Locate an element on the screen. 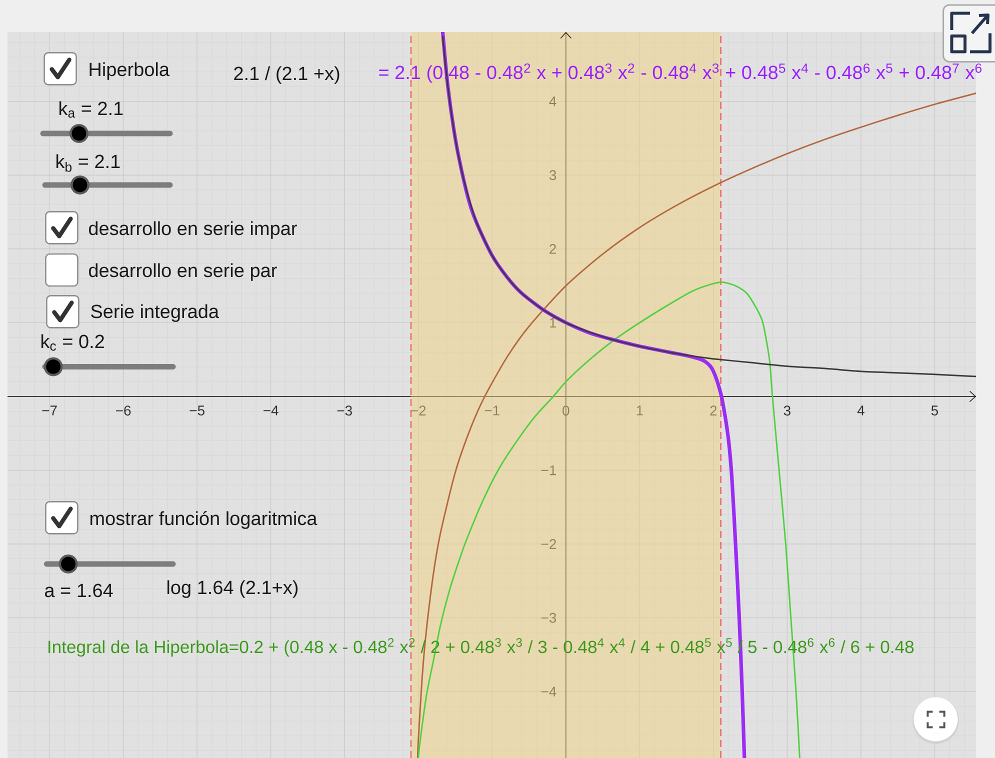 This screenshot has height=758, width=995. y-tick-label: −2 is located at coordinates (548, 544).